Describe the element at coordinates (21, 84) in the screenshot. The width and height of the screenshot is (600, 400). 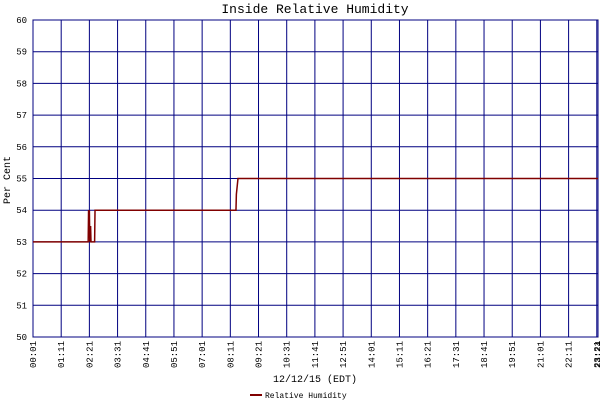
I see `y-tick-label: 58` at that location.